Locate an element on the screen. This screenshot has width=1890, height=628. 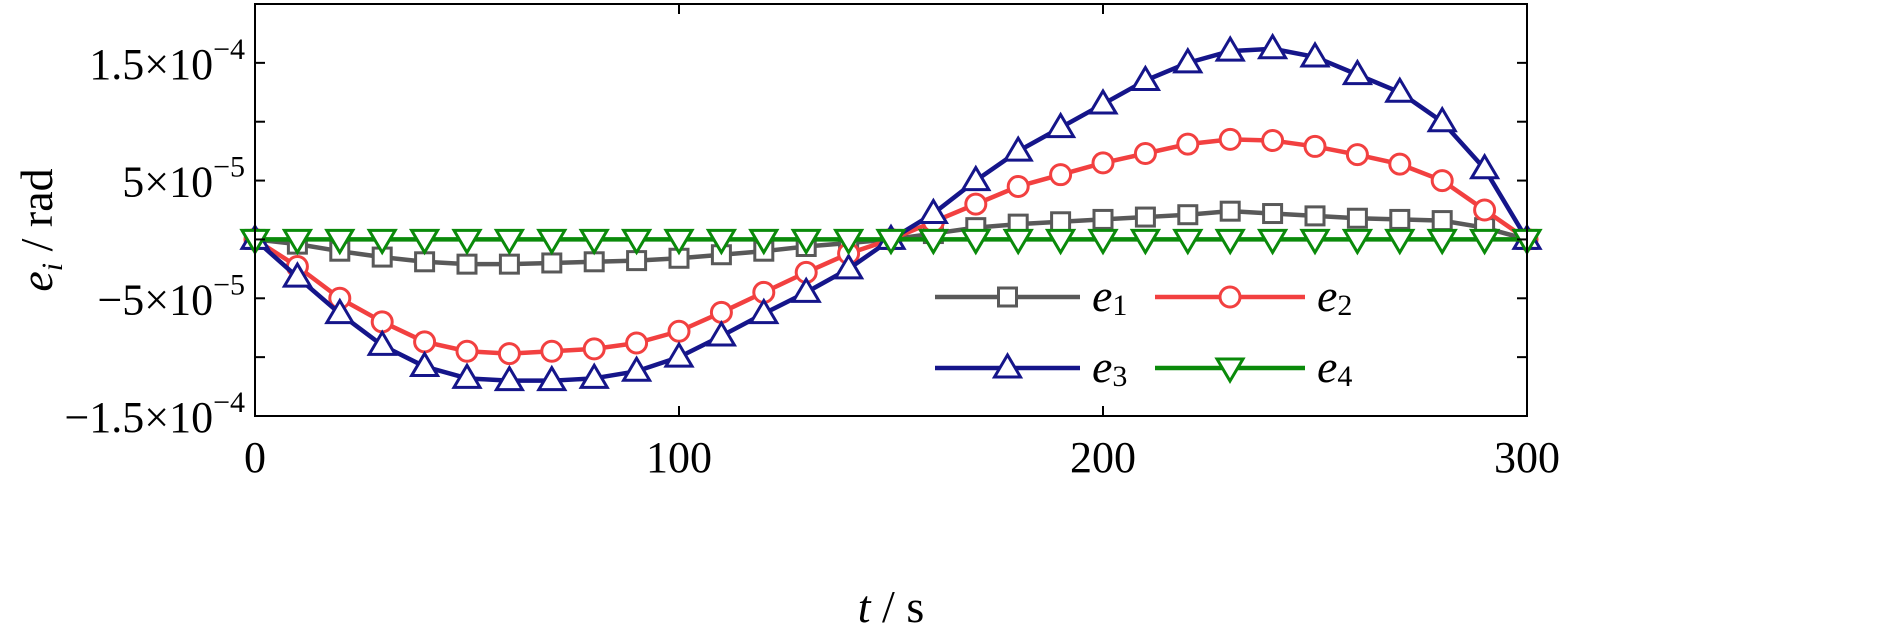
x-tick-label: 100 is located at coordinates (679, 457).